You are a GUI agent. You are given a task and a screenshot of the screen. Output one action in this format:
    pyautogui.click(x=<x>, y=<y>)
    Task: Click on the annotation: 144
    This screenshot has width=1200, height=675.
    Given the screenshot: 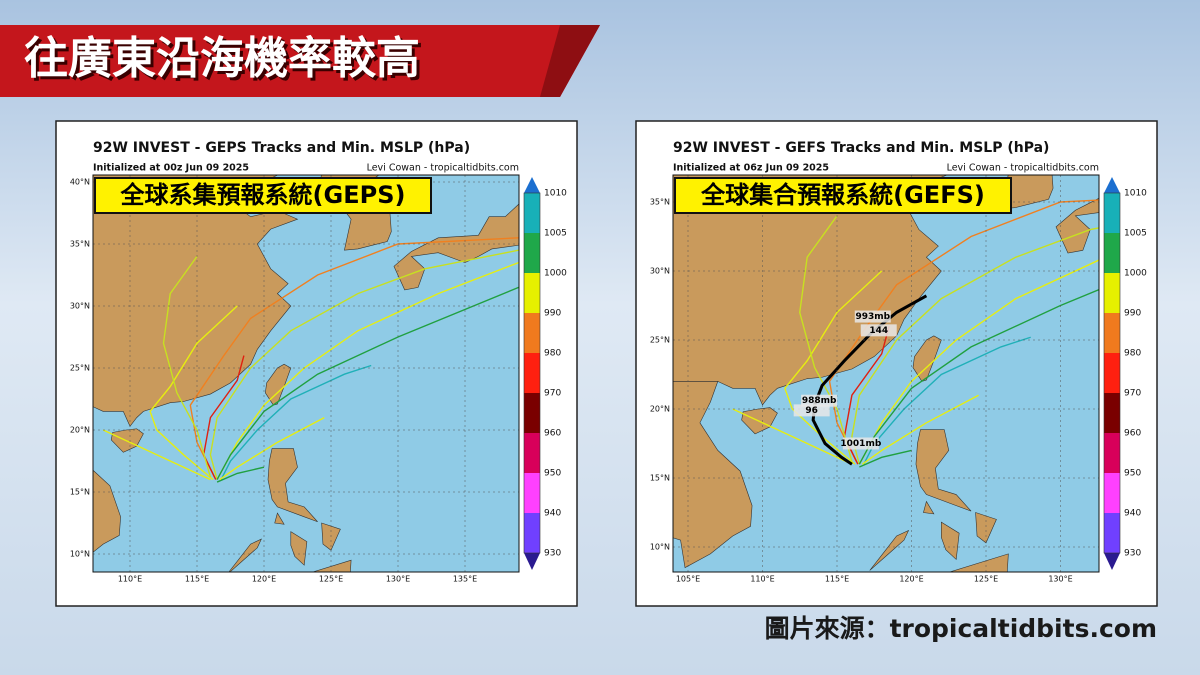 What is the action you would take?
    pyautogui.click(x=878, y=331)
    